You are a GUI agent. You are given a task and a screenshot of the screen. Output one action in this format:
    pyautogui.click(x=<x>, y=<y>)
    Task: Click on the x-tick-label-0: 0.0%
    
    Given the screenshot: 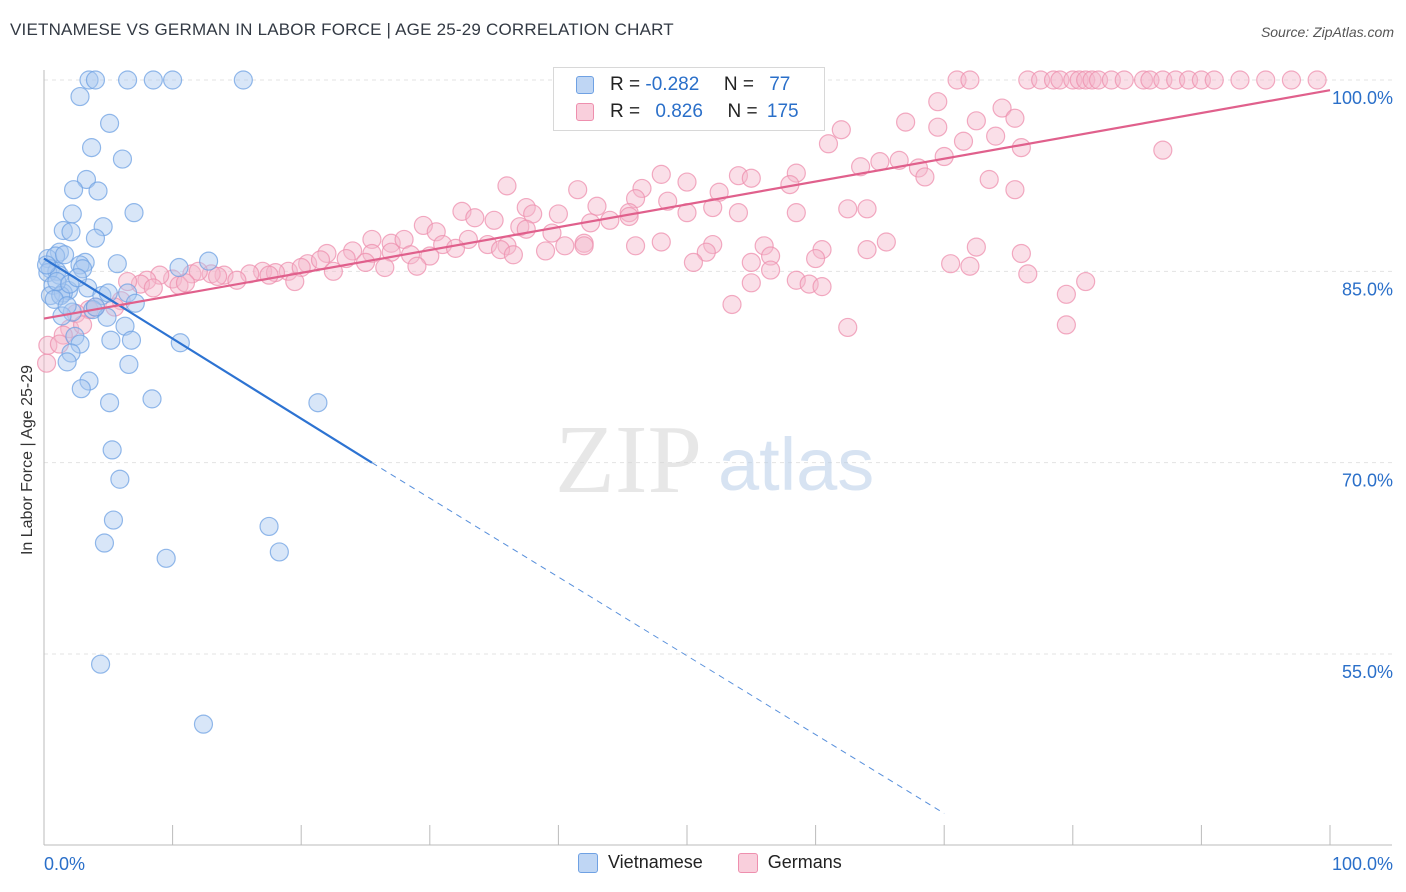 What is the action you would take?
    pyautogui.click(x=64, y=864)
    